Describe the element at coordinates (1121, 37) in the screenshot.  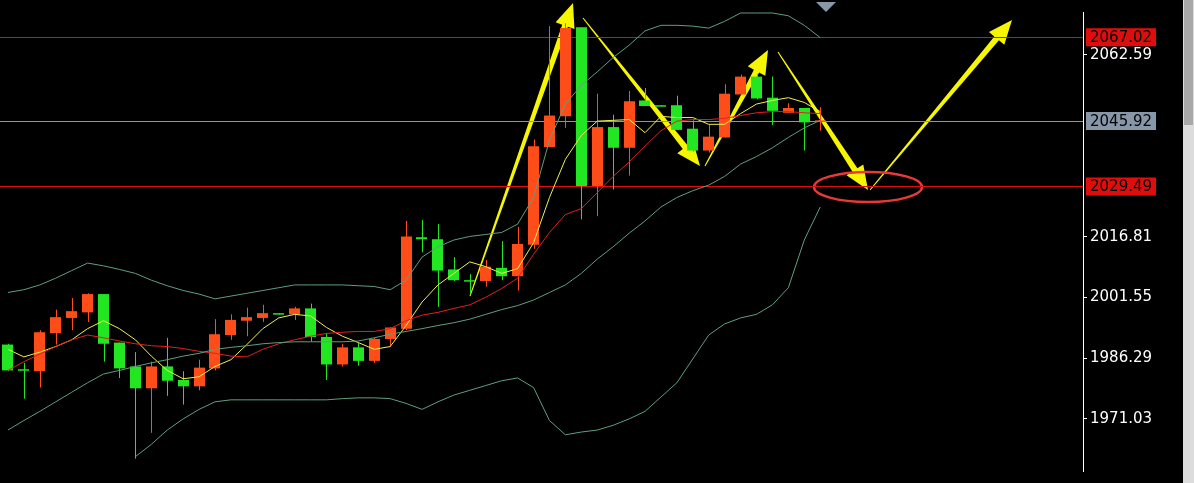
I see `ref-line-label: 2067.02` at that location.